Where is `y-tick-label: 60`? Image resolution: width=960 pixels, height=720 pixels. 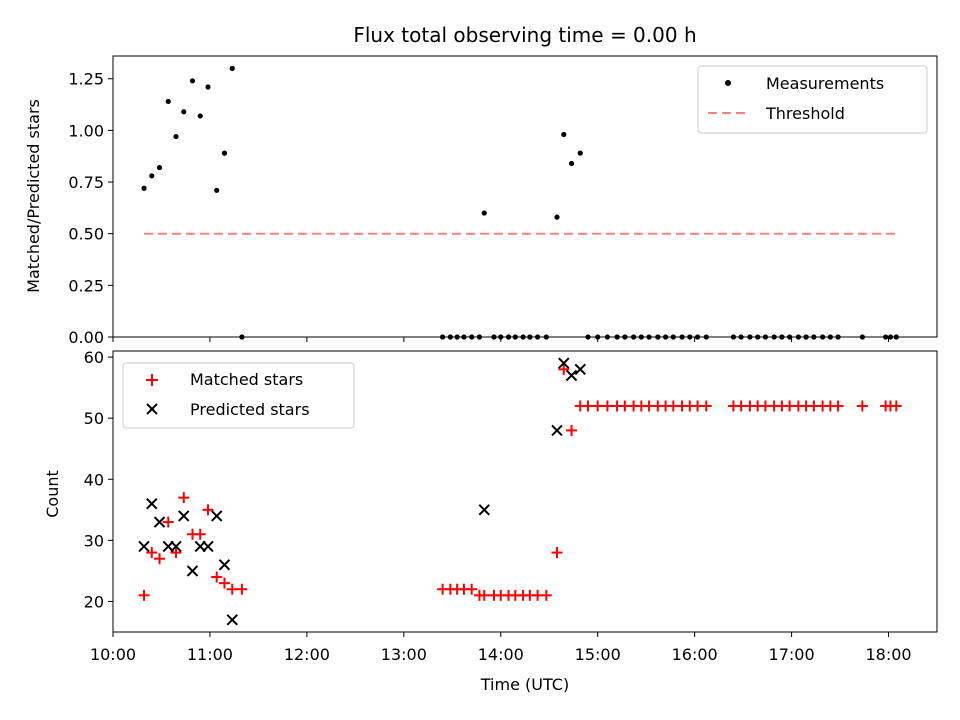
y-tick-label: 60 is located at coordinates (94, 357).